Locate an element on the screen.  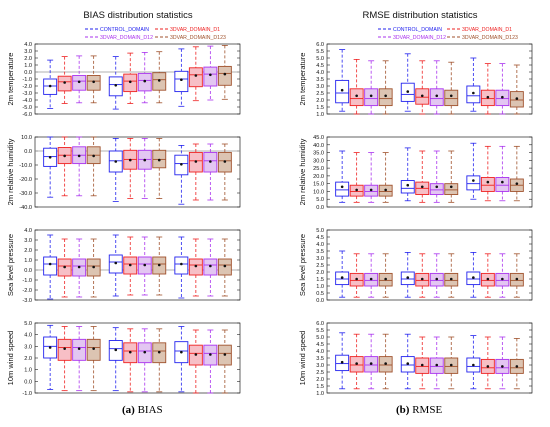
y-tick-label: -1.0 is located at coordinates (27, 80).